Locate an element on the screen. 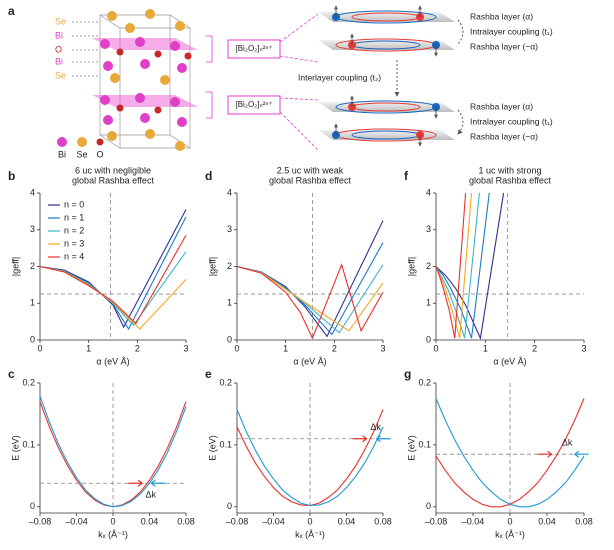  legend-text: Bi is located at coordinates (62, 154).